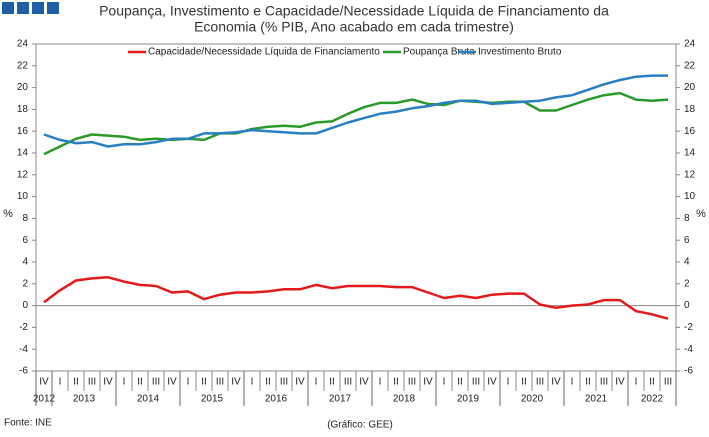 The height and width of the screenshot is (437, 709). I want to click on y2-tick-label: 16, so click(690, 131).